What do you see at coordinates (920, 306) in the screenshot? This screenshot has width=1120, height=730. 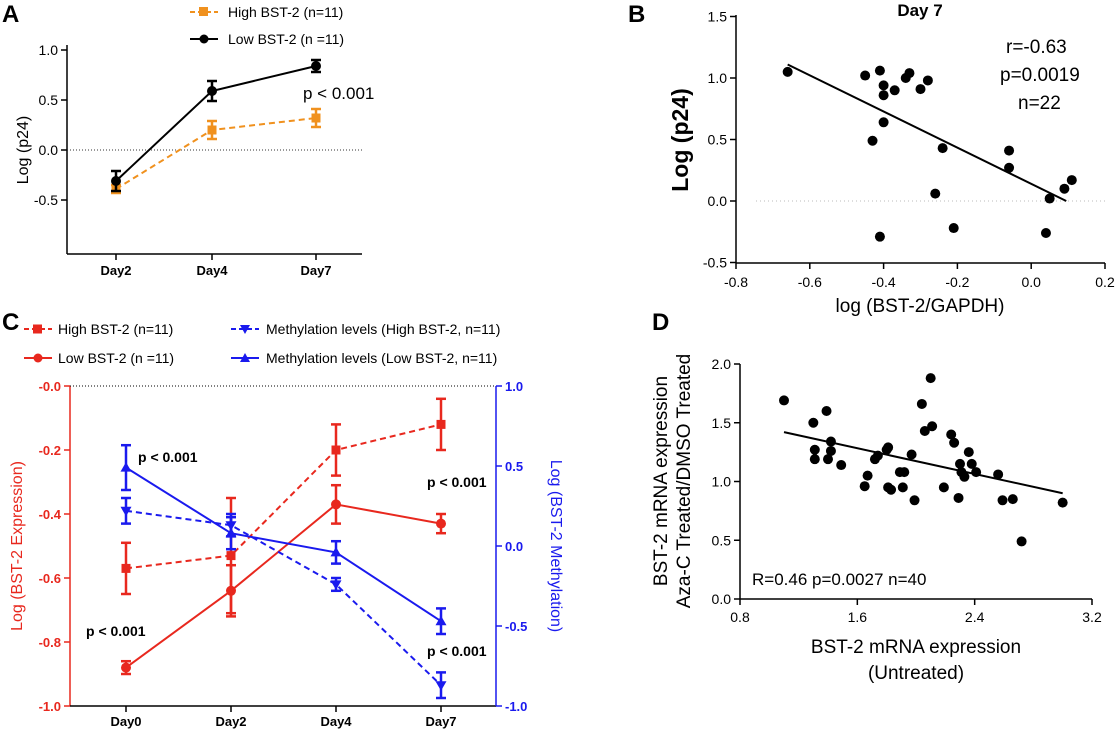 I see `panel-b-x-label: log (BST-2/GAPDH)` at bounding box center [920, 306].